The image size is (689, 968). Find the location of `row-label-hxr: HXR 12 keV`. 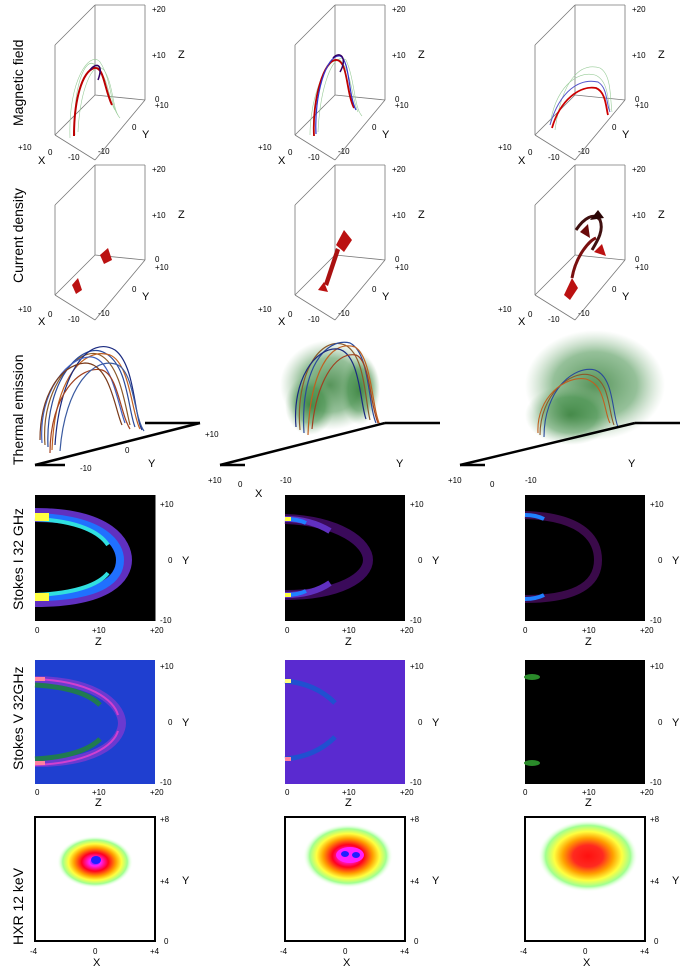

row-label-hxr: HXR 12 keV is located at coordinates (18, 906).